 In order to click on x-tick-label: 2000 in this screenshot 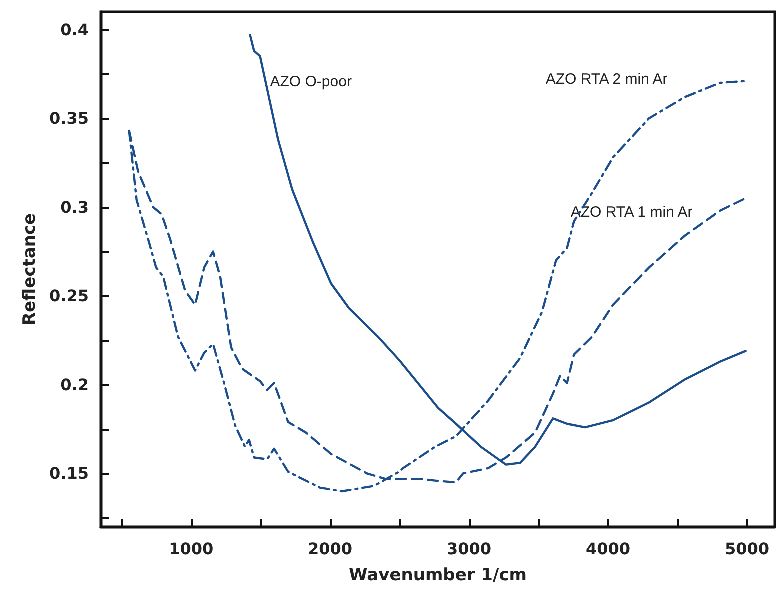, I will do `click(330, 549)`.